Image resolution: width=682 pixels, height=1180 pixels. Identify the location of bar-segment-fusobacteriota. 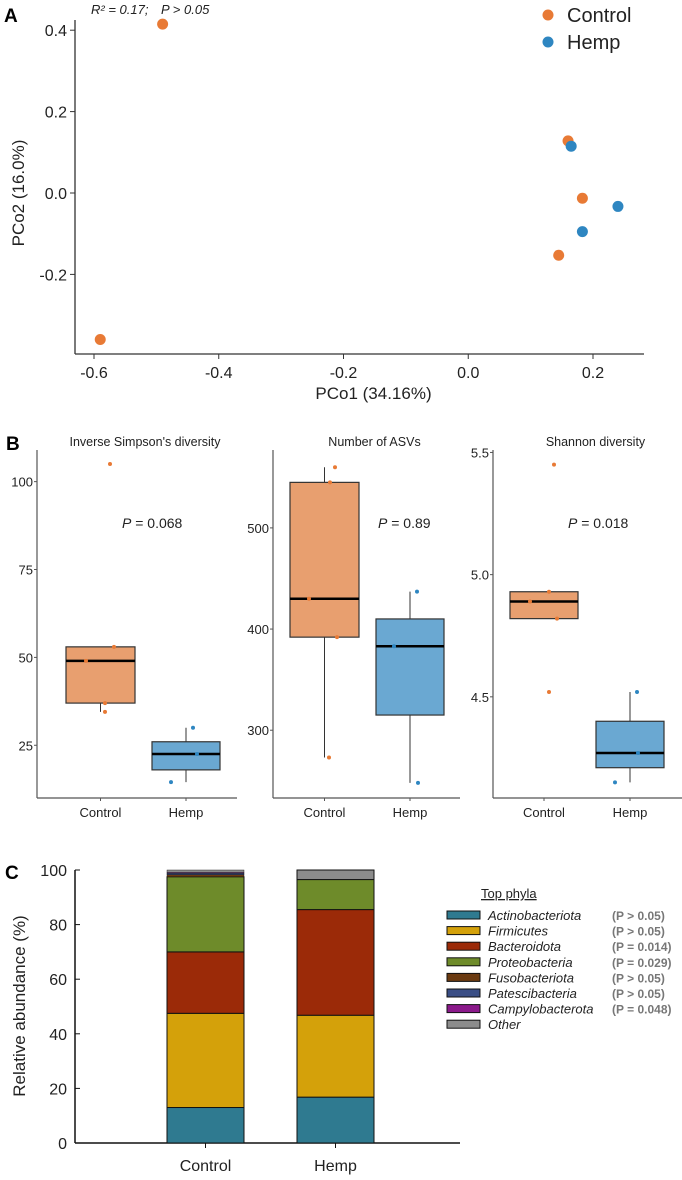
(205, 876).